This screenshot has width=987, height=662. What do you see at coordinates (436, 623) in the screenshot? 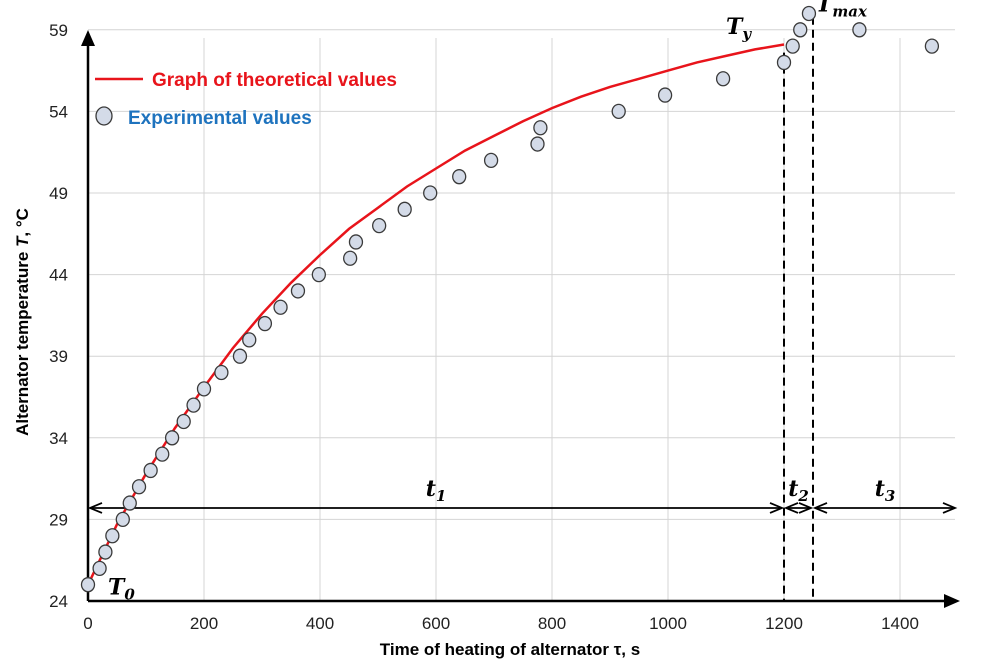
I see `x-tick-label: 600` at bounding box center [436, 623].